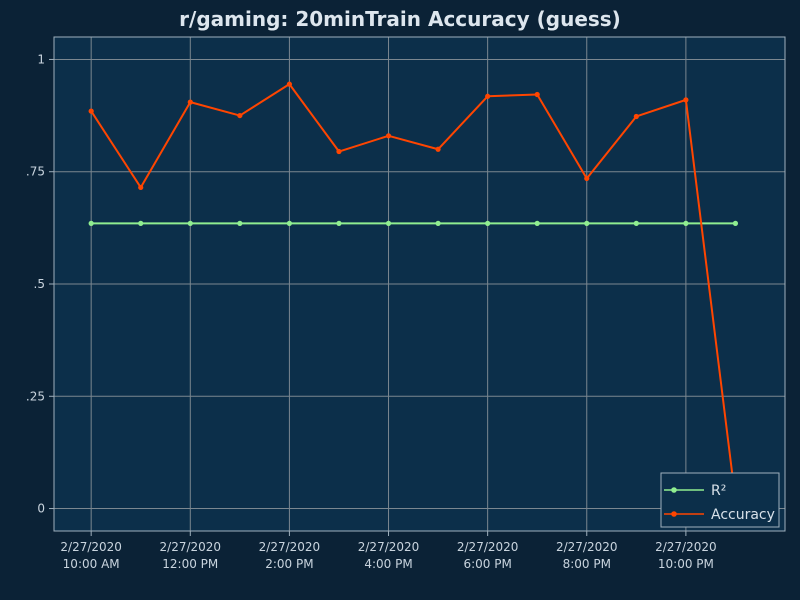 The height and width of the screenshot is (600, 800). What do you see at coordinates (41, 59) in the screenshot?
I see `y-tick-label: 1` at bounding box center [41, 59].